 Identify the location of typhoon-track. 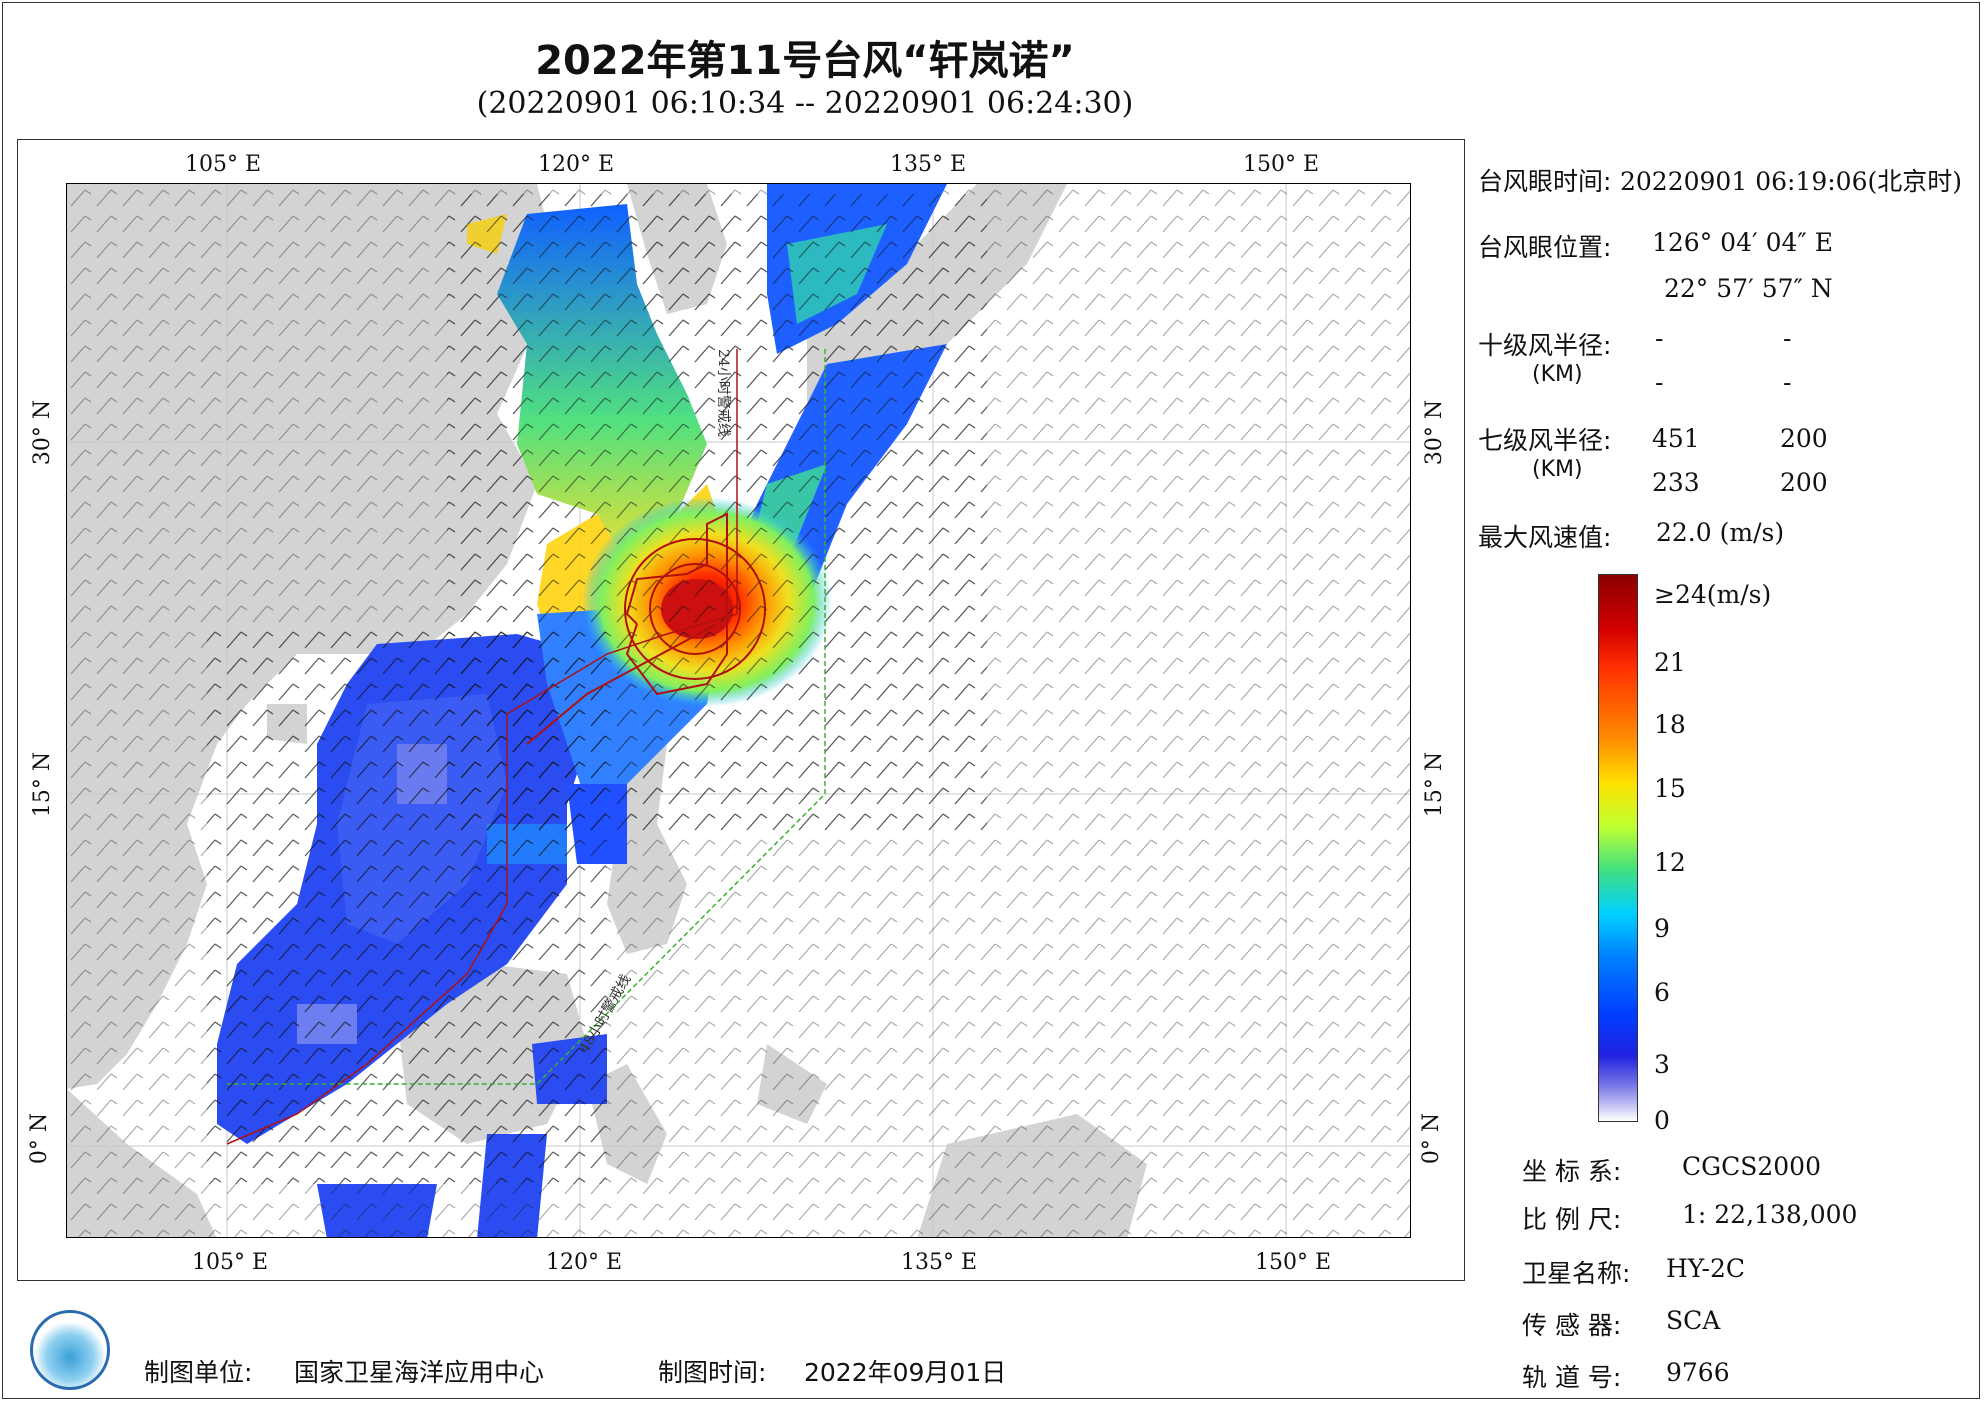
(646, 628).